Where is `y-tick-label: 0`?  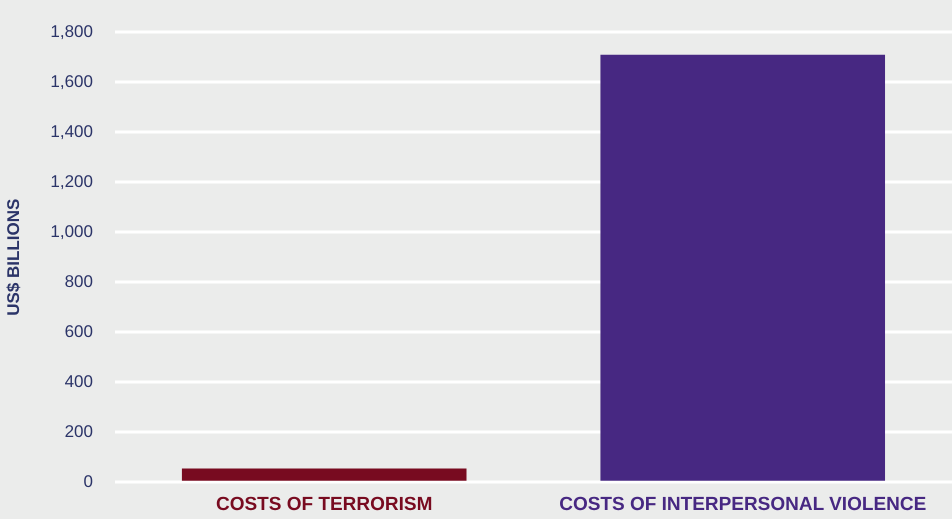
y-tick-label: 0 is located at coordinates (88, 481).